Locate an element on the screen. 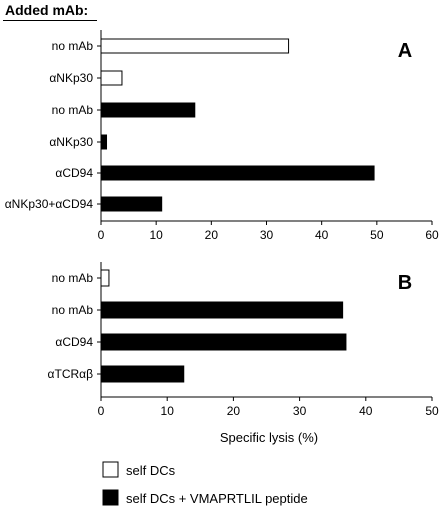 Image resolution: width=442 pixels, height=510 pixels. legend-label: self DCs is located at coordinates (151, 470).